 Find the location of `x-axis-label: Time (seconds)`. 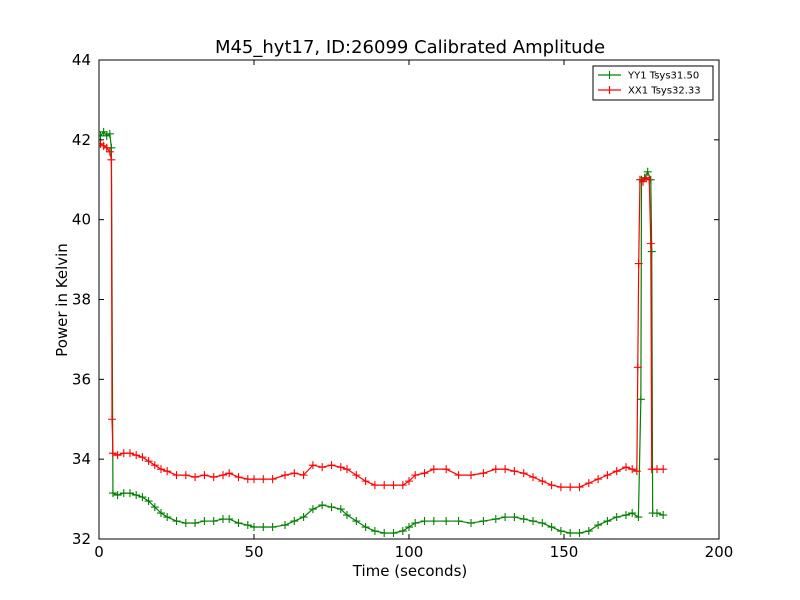

x-axis-label: Time (seconds) is located at coordinates (410, 571).